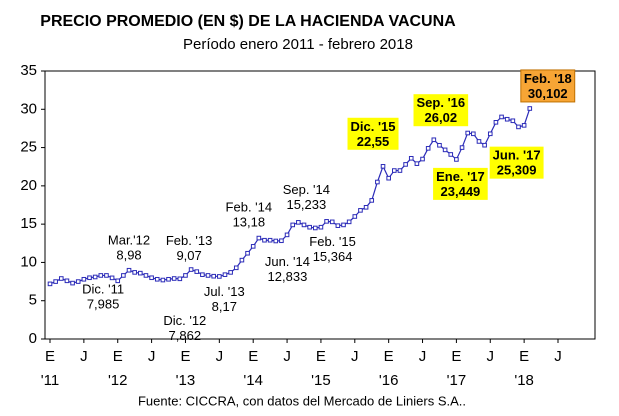 This screenshot has height=416, width=619. I want to click on annotation-date: Feb. '18, so click(548, 78).